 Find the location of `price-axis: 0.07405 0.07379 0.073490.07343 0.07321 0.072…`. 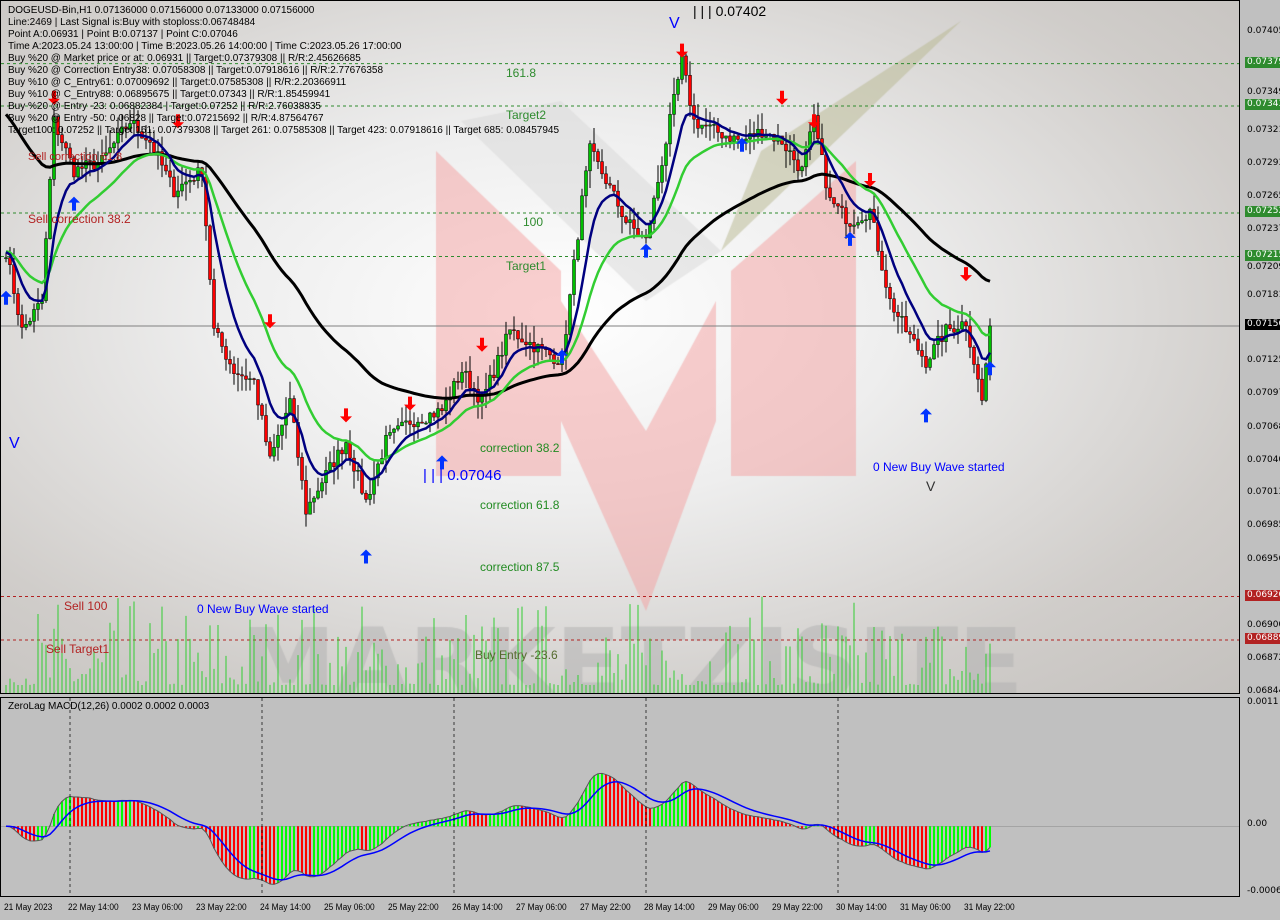

price-axis: 0.07405 0.07379 0.073490.07343 0.07321 0.072… is located at coordinates (1260, 448).